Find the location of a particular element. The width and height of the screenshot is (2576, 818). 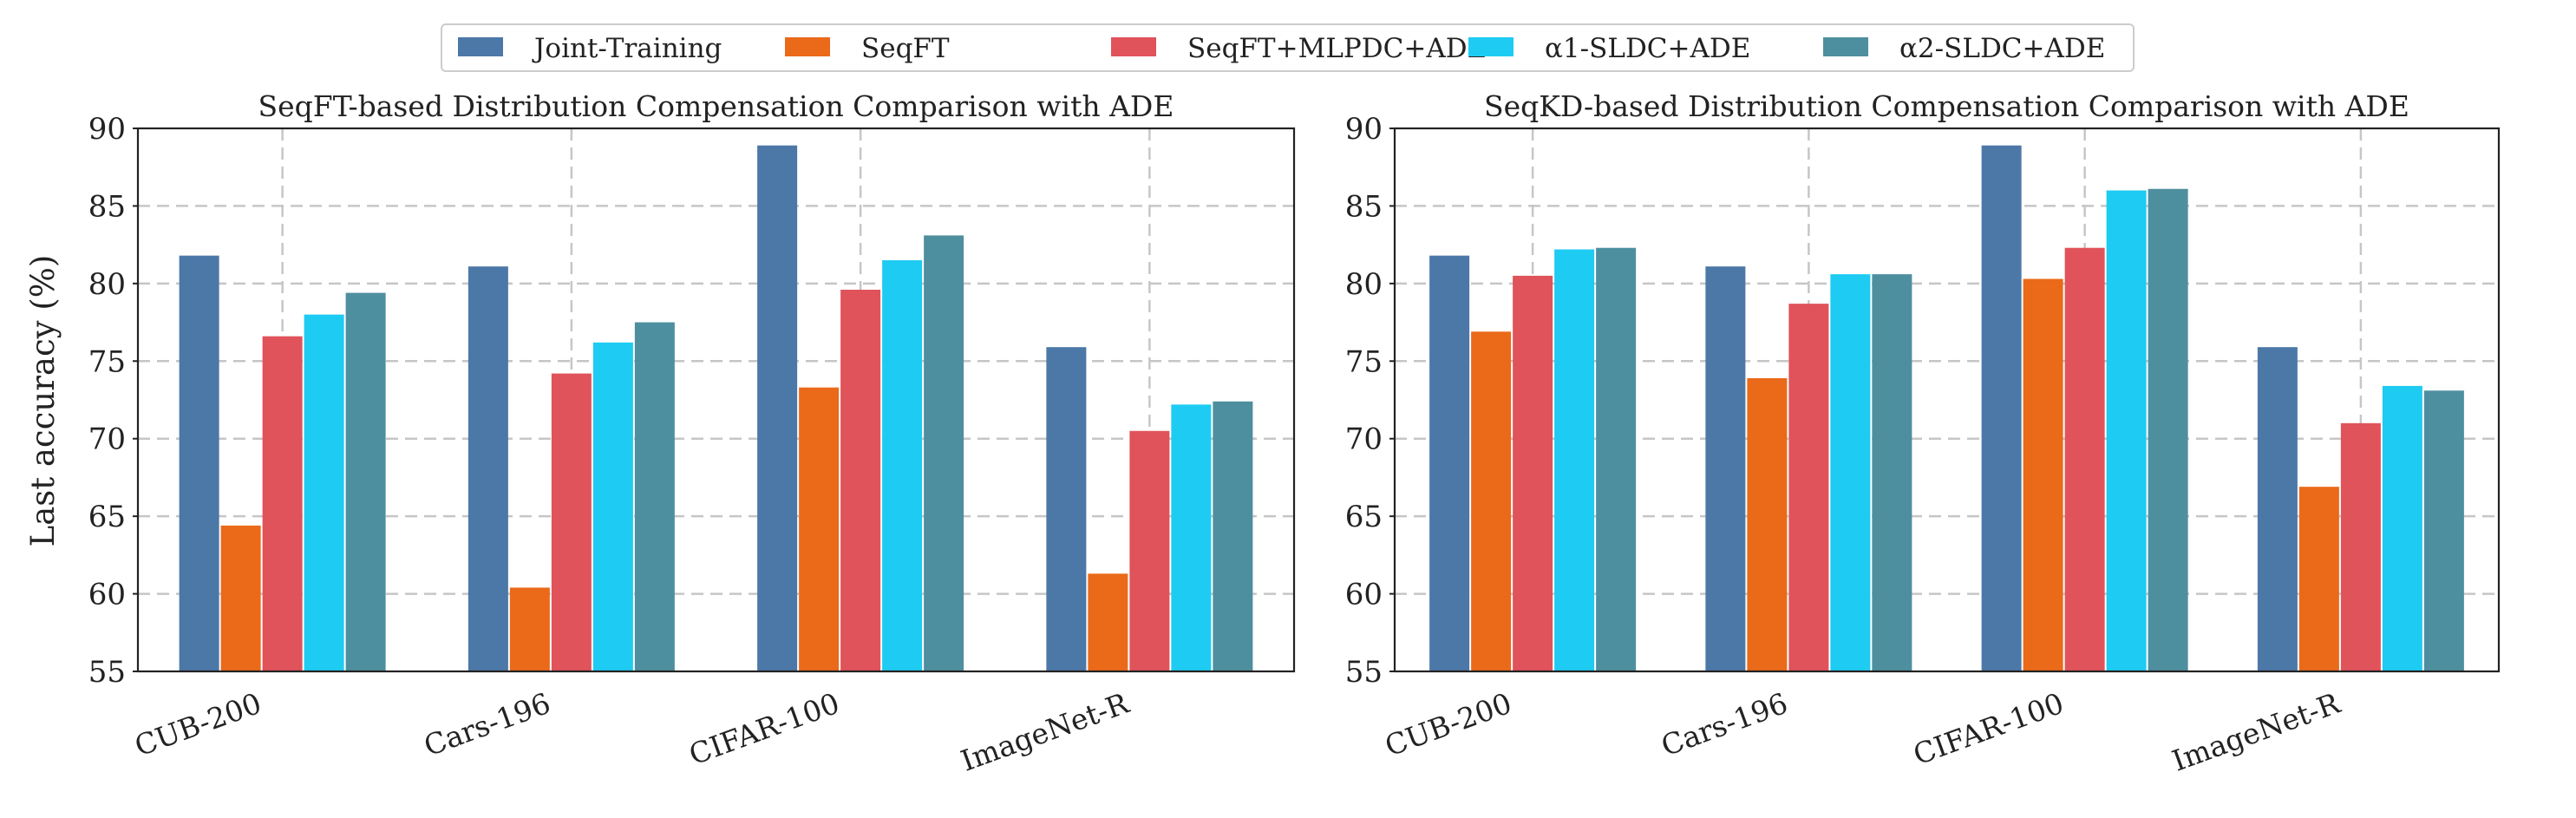

legend-label-1-sldc-ade: α1-SLDC+ADE is located at coordinates (1647, 48).